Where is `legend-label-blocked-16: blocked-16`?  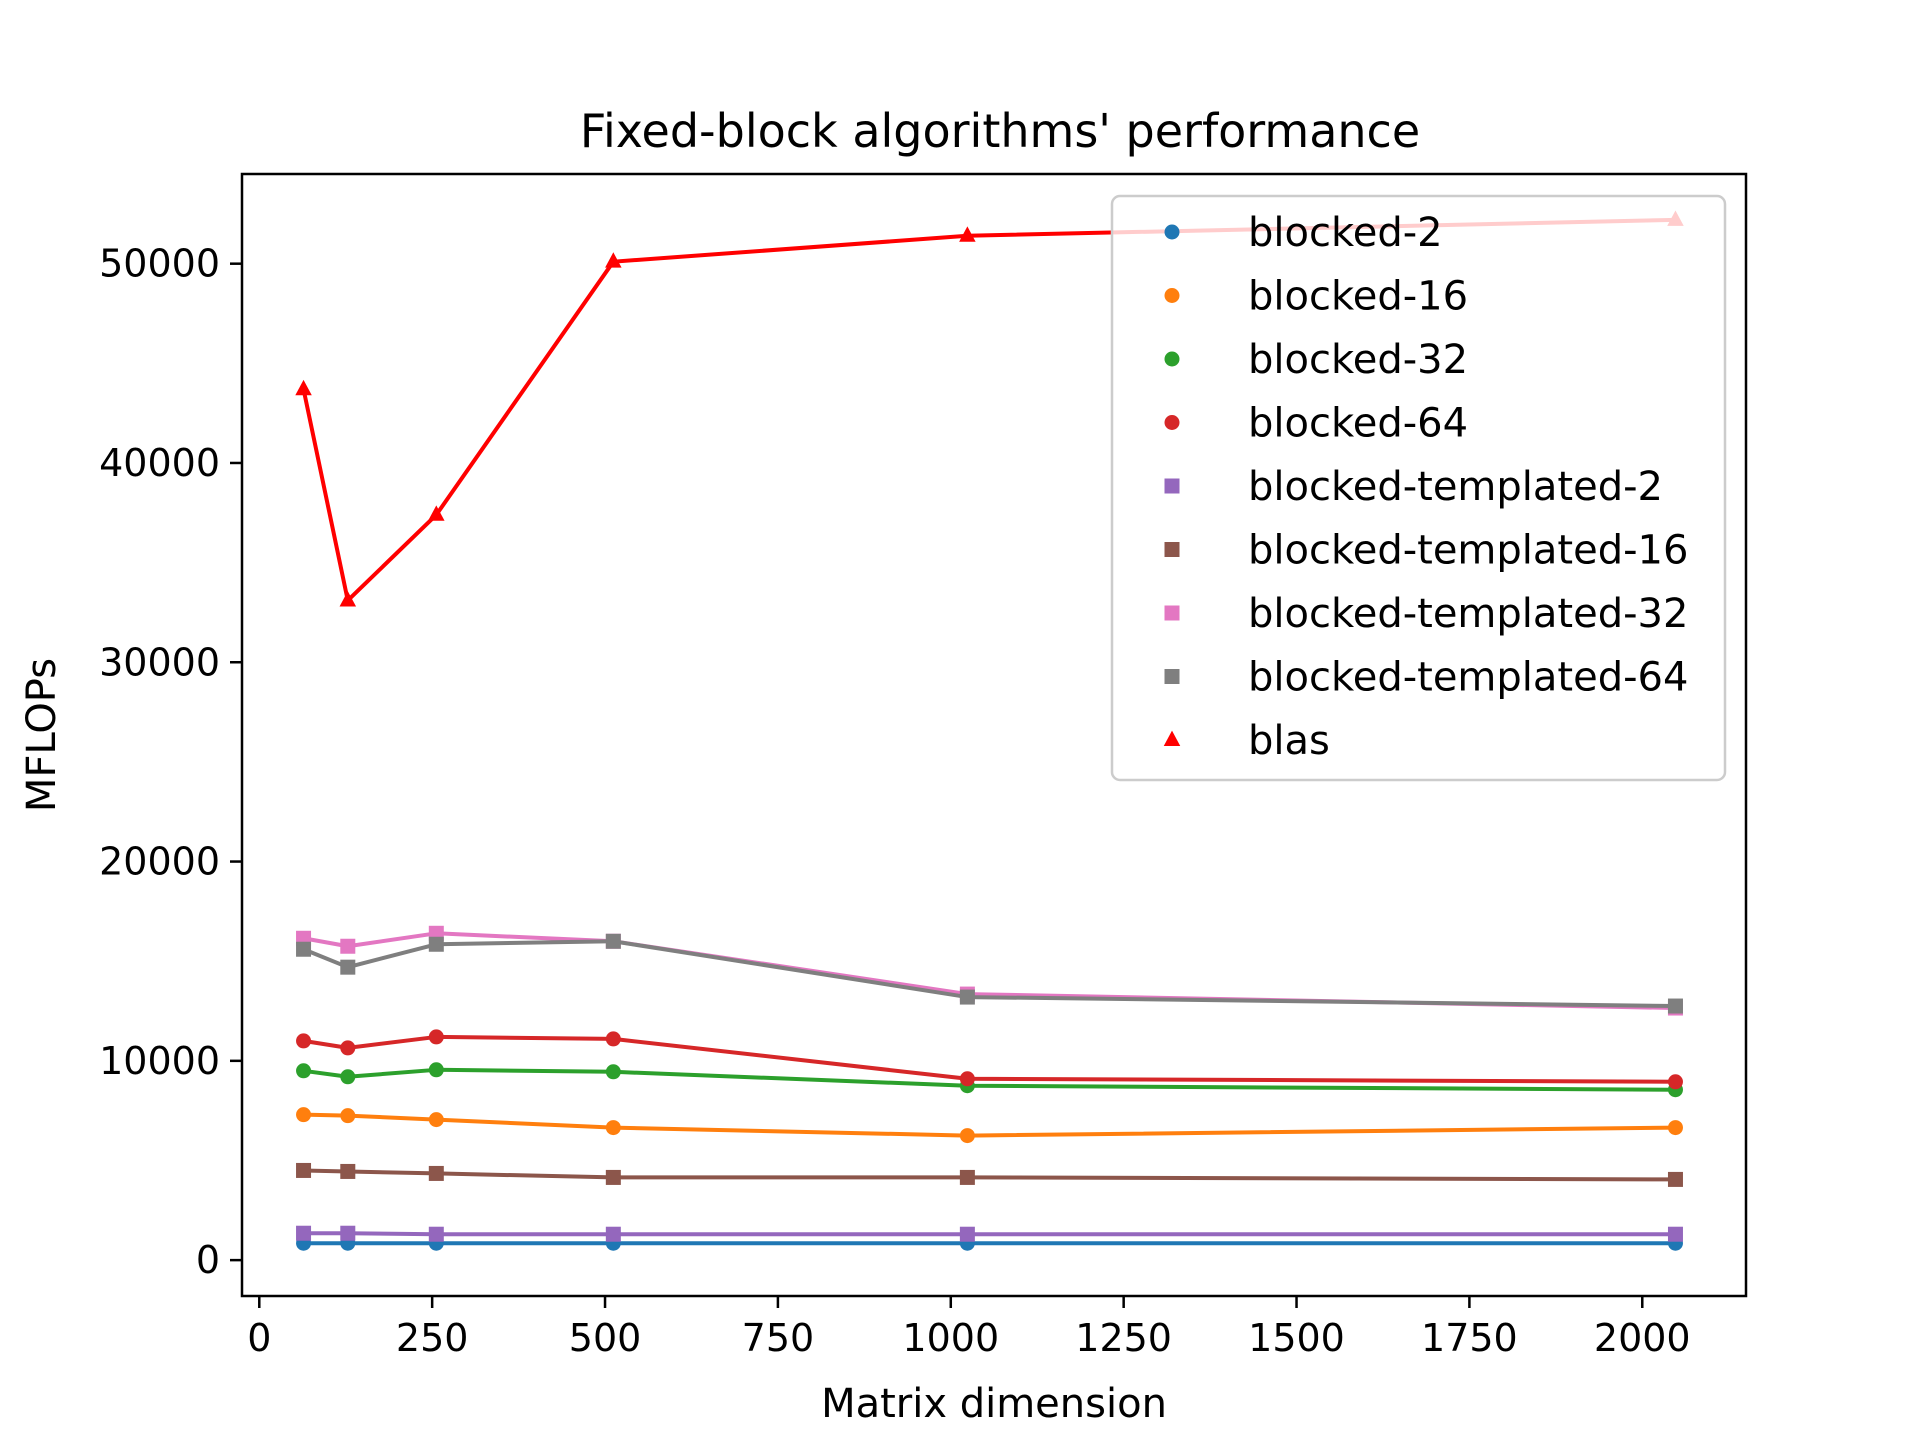
legend-label-blocked-16: blocked-16 is located at coordinates (1358, 297).